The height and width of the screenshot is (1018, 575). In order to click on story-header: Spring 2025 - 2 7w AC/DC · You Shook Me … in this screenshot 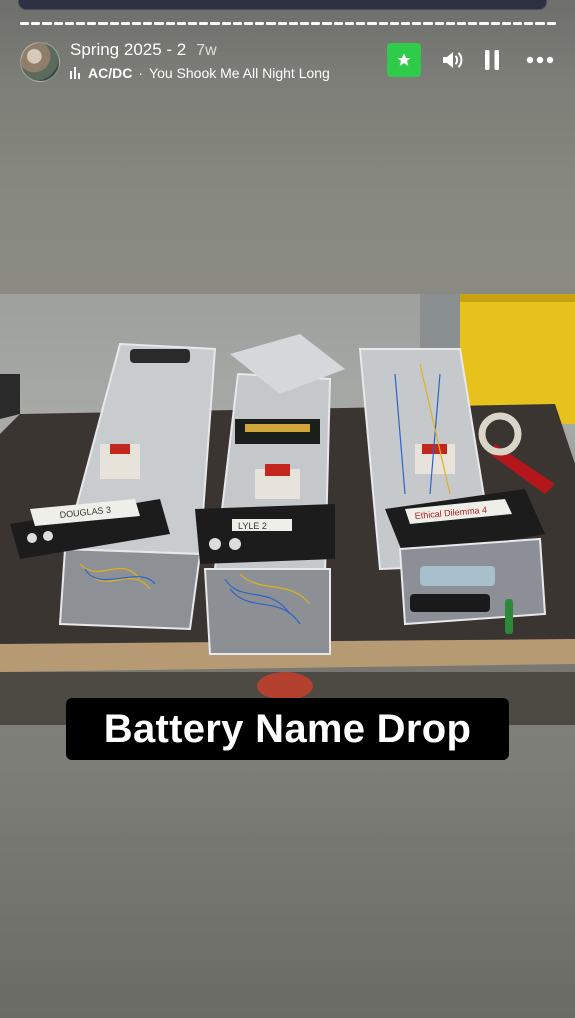, I will do `click(287, 61)`.